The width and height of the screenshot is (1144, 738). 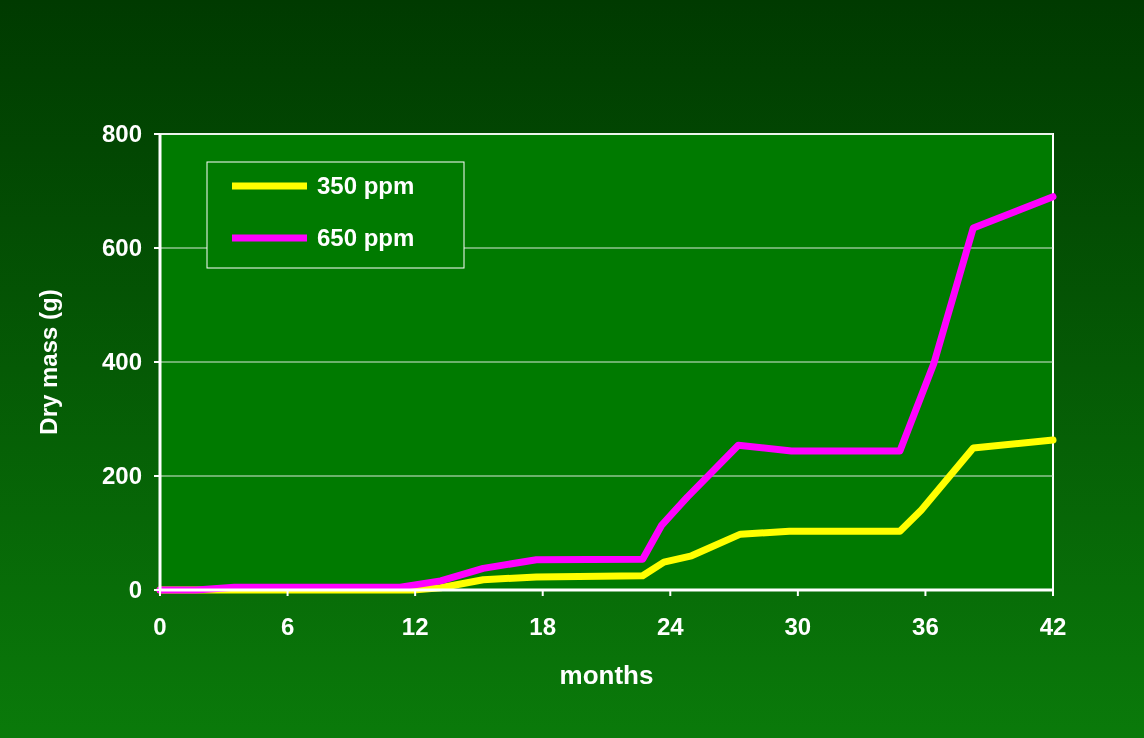 I want to click on x-tick-label: 12, so click(x=415, y=626).